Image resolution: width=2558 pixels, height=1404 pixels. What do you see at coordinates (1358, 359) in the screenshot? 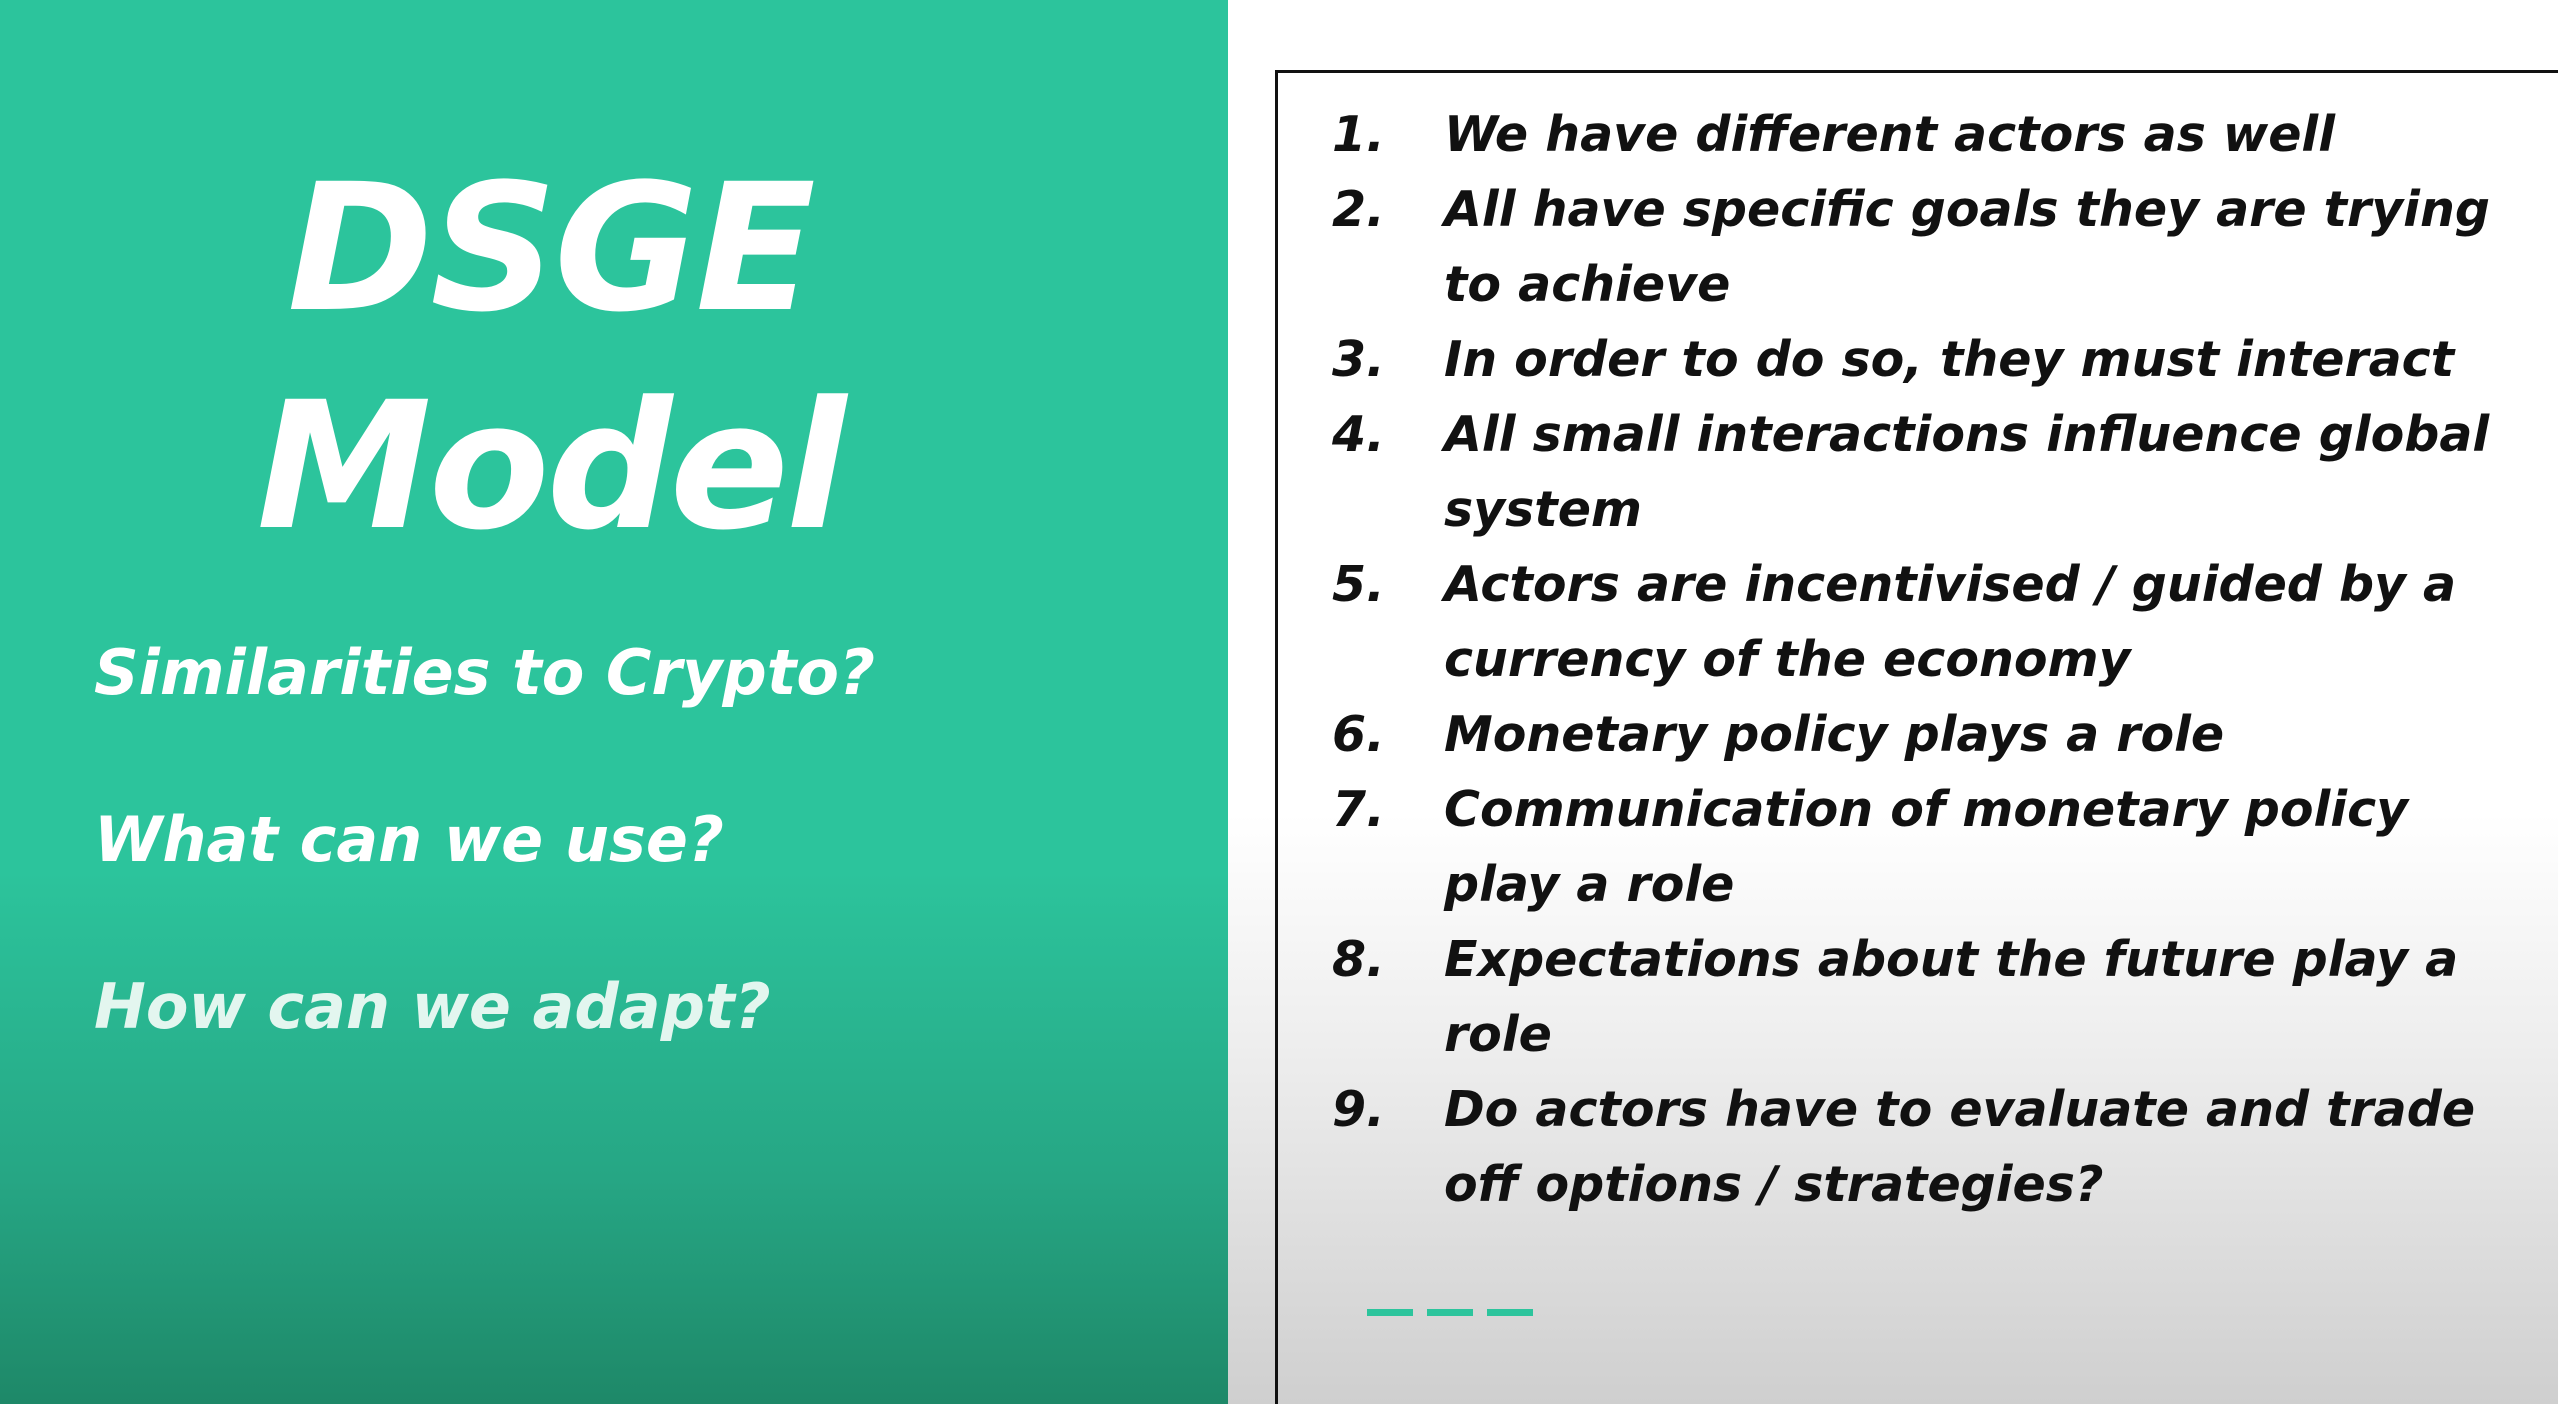
I see `list-item-number: 3.` at bounding box center [1358, 359].